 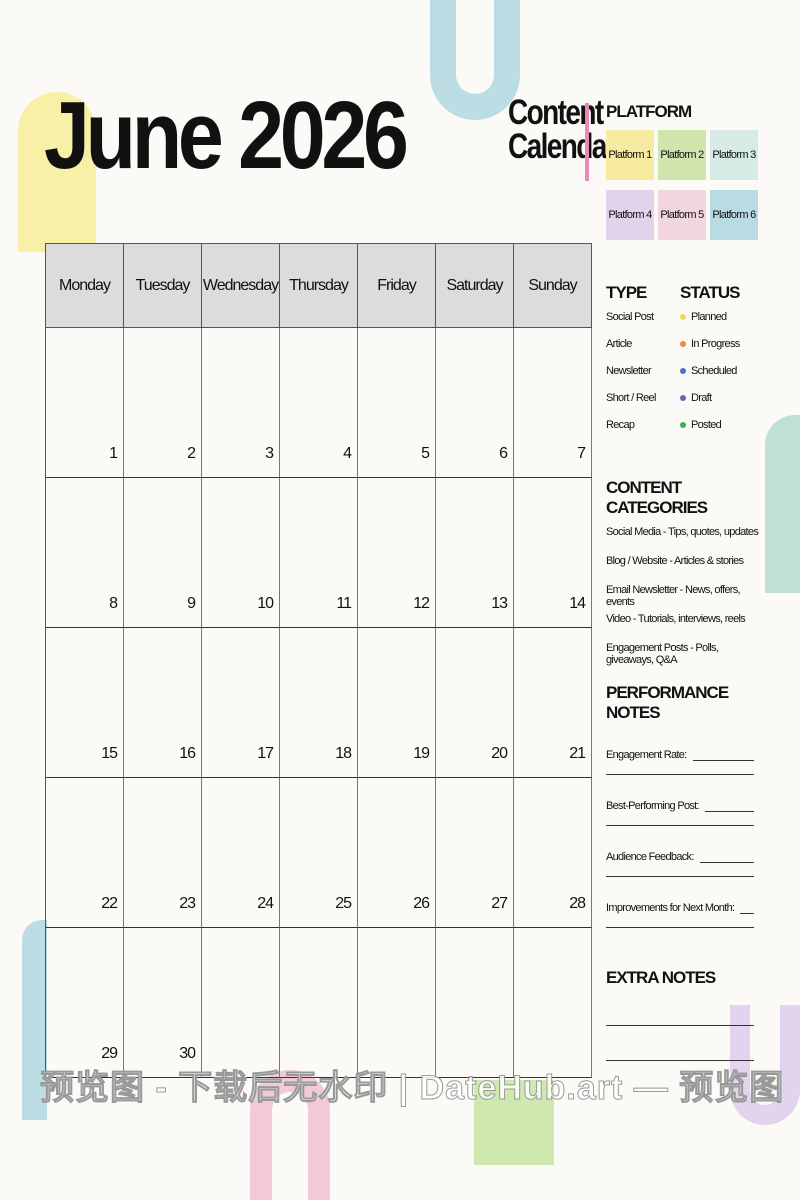 What do you see at coordinates (553, 403) in the screenshot?
I see `day-cell: 7` at bounding box center [553, 403].